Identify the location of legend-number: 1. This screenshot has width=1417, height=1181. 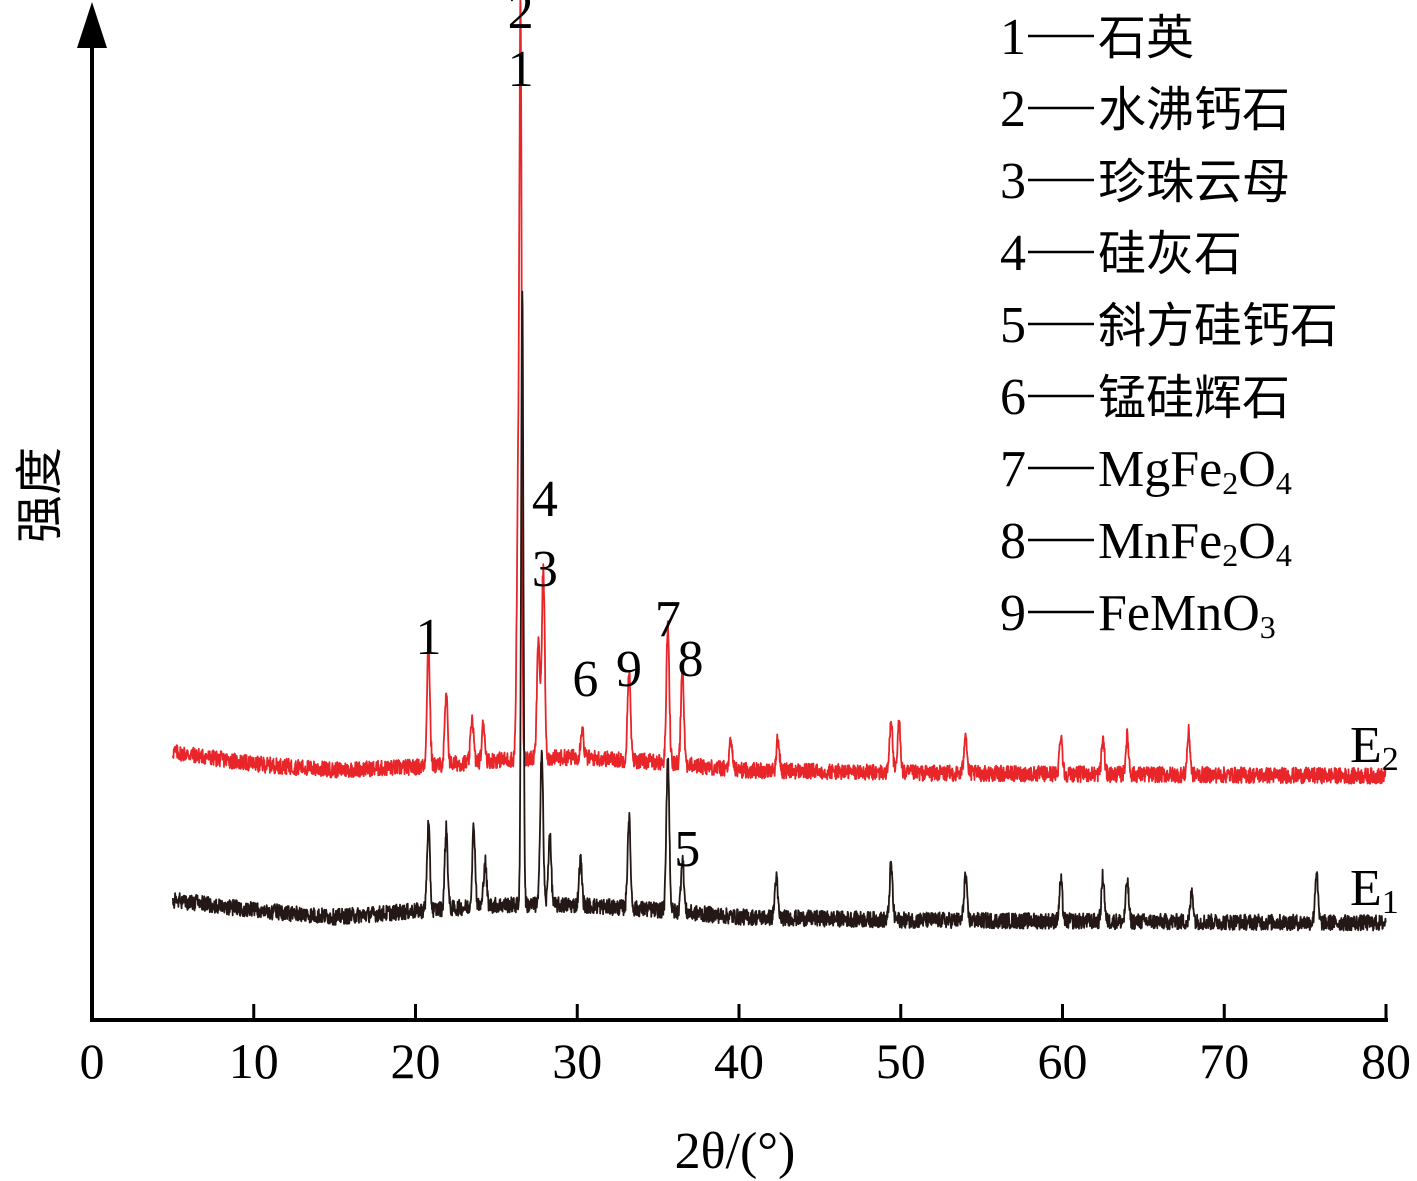
(1013, 37).